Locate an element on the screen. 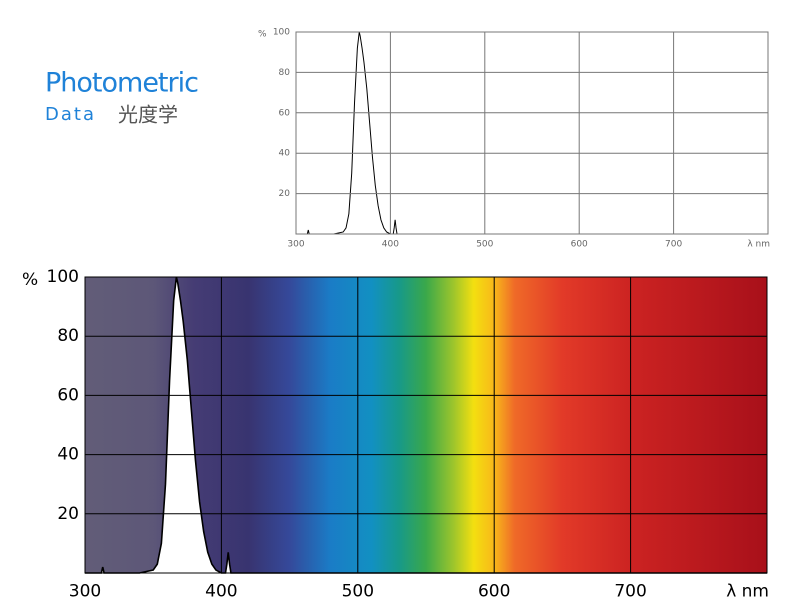 This screenshot has width=790, height=606. brand-title: Photometric is located at coordinates (121, 83).